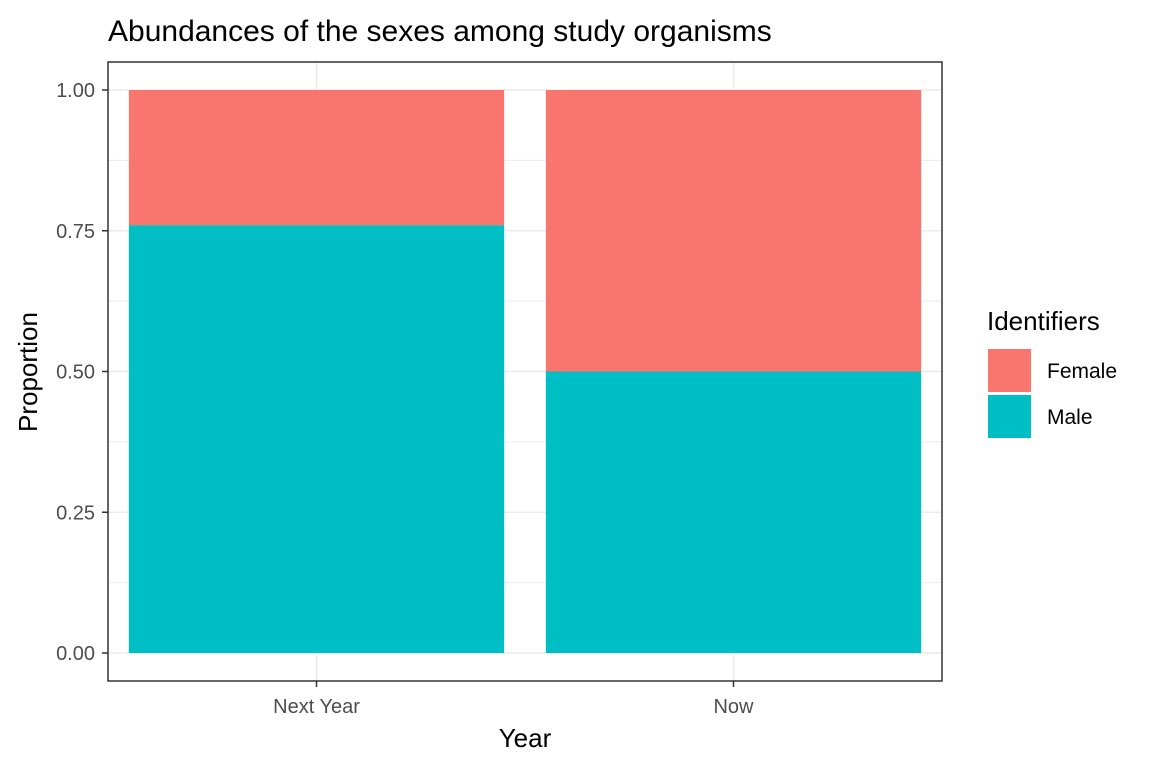  I want to click on y-tick-label: 1.00, so click(75, 91).